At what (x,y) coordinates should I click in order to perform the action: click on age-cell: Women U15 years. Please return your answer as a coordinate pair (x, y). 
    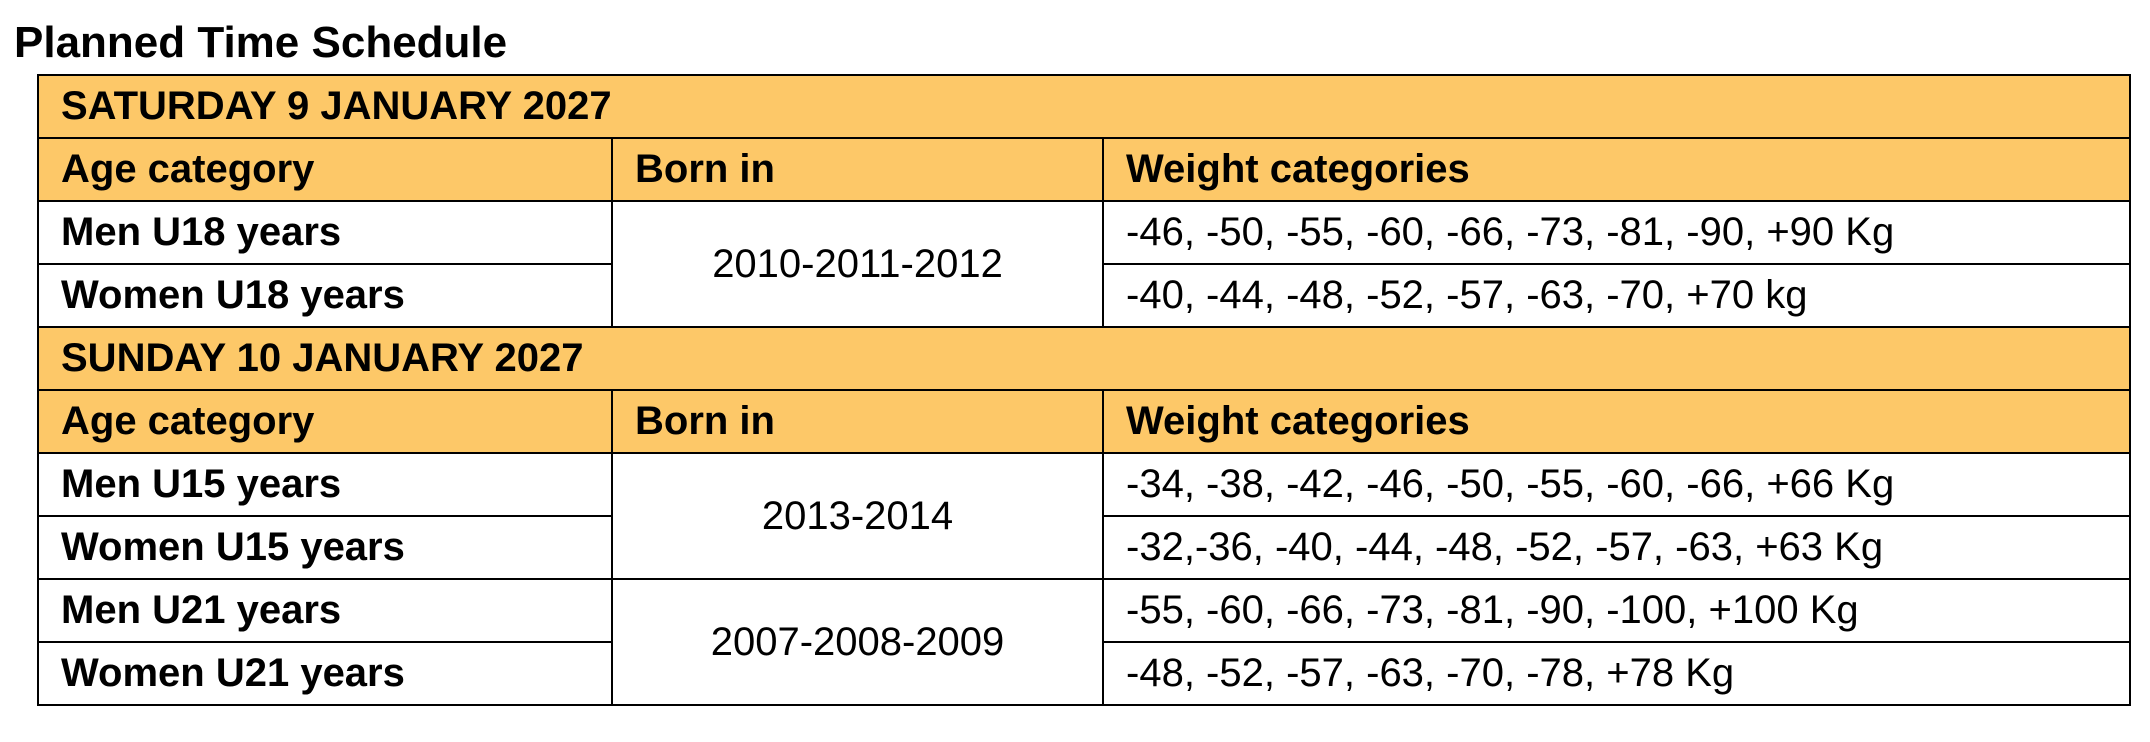
    Looking at the image, I should click on (325, 547).